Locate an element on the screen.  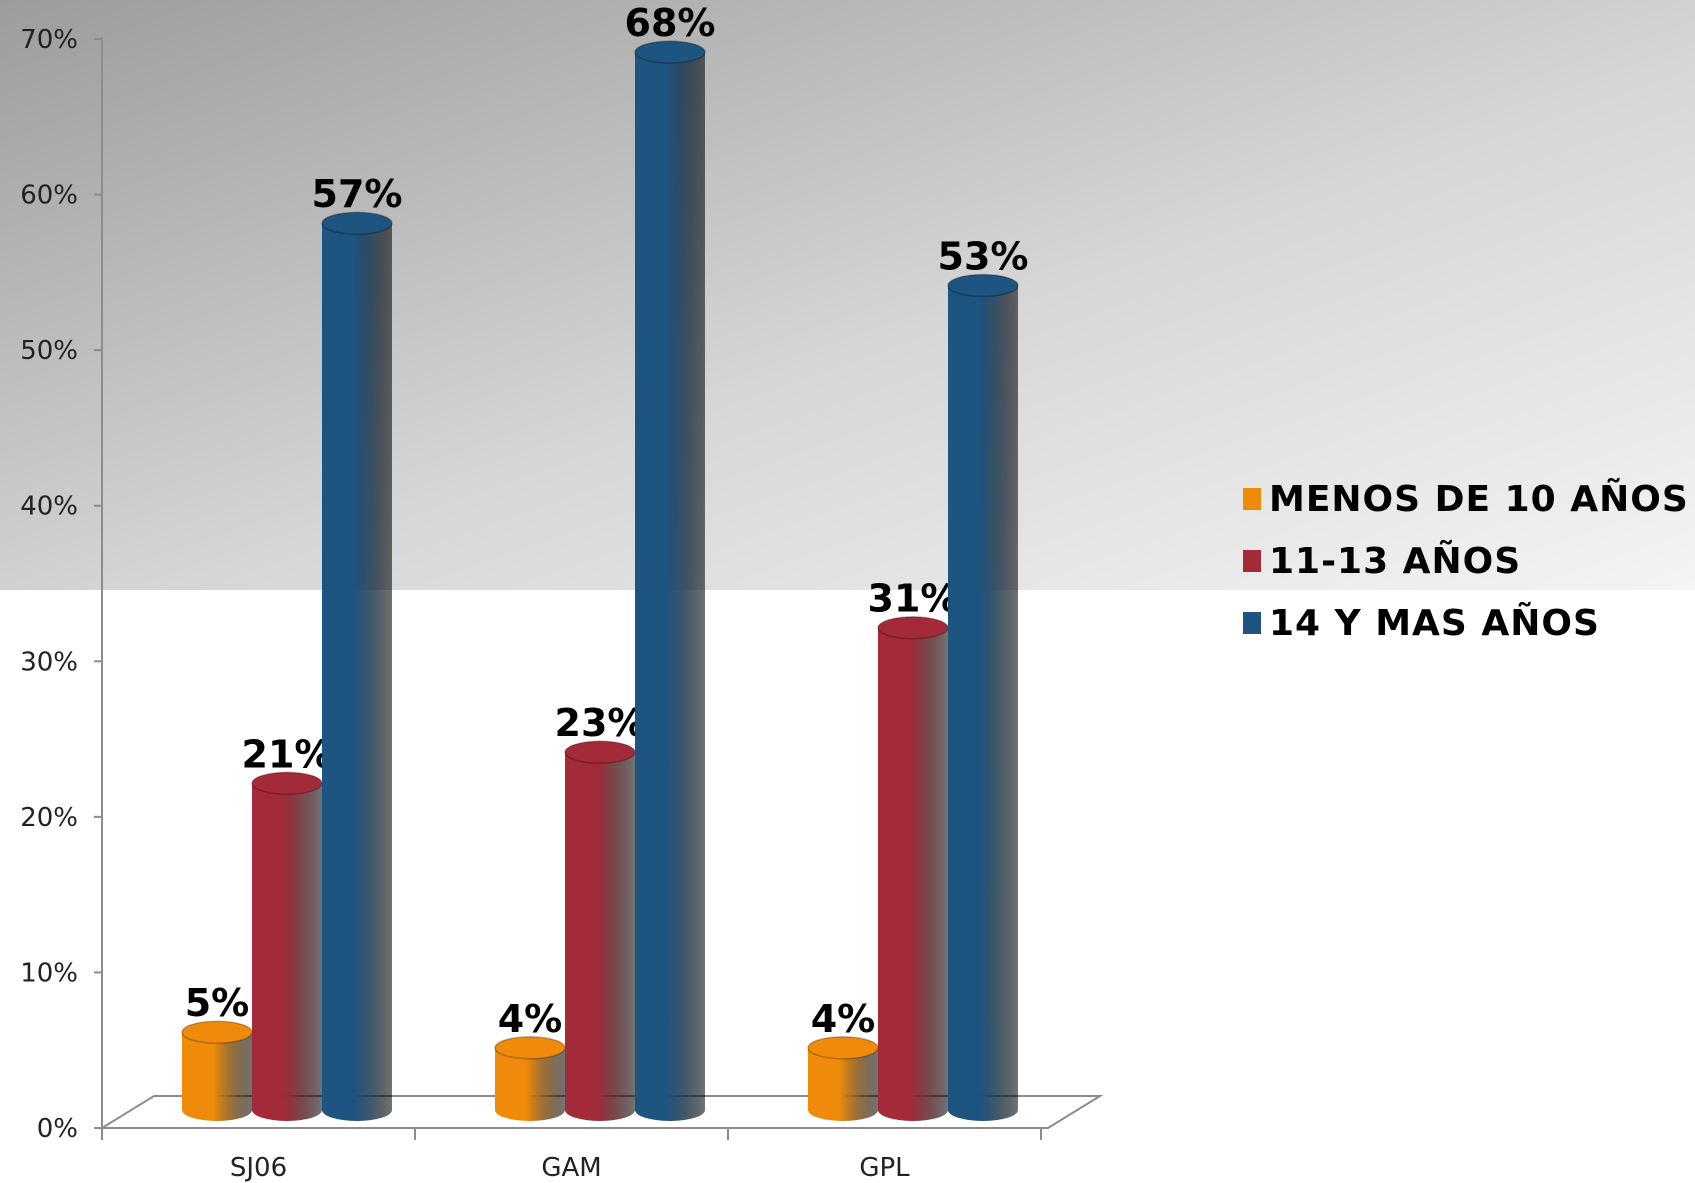
bar-2-0: 57% is located at coordinates (357, 646).